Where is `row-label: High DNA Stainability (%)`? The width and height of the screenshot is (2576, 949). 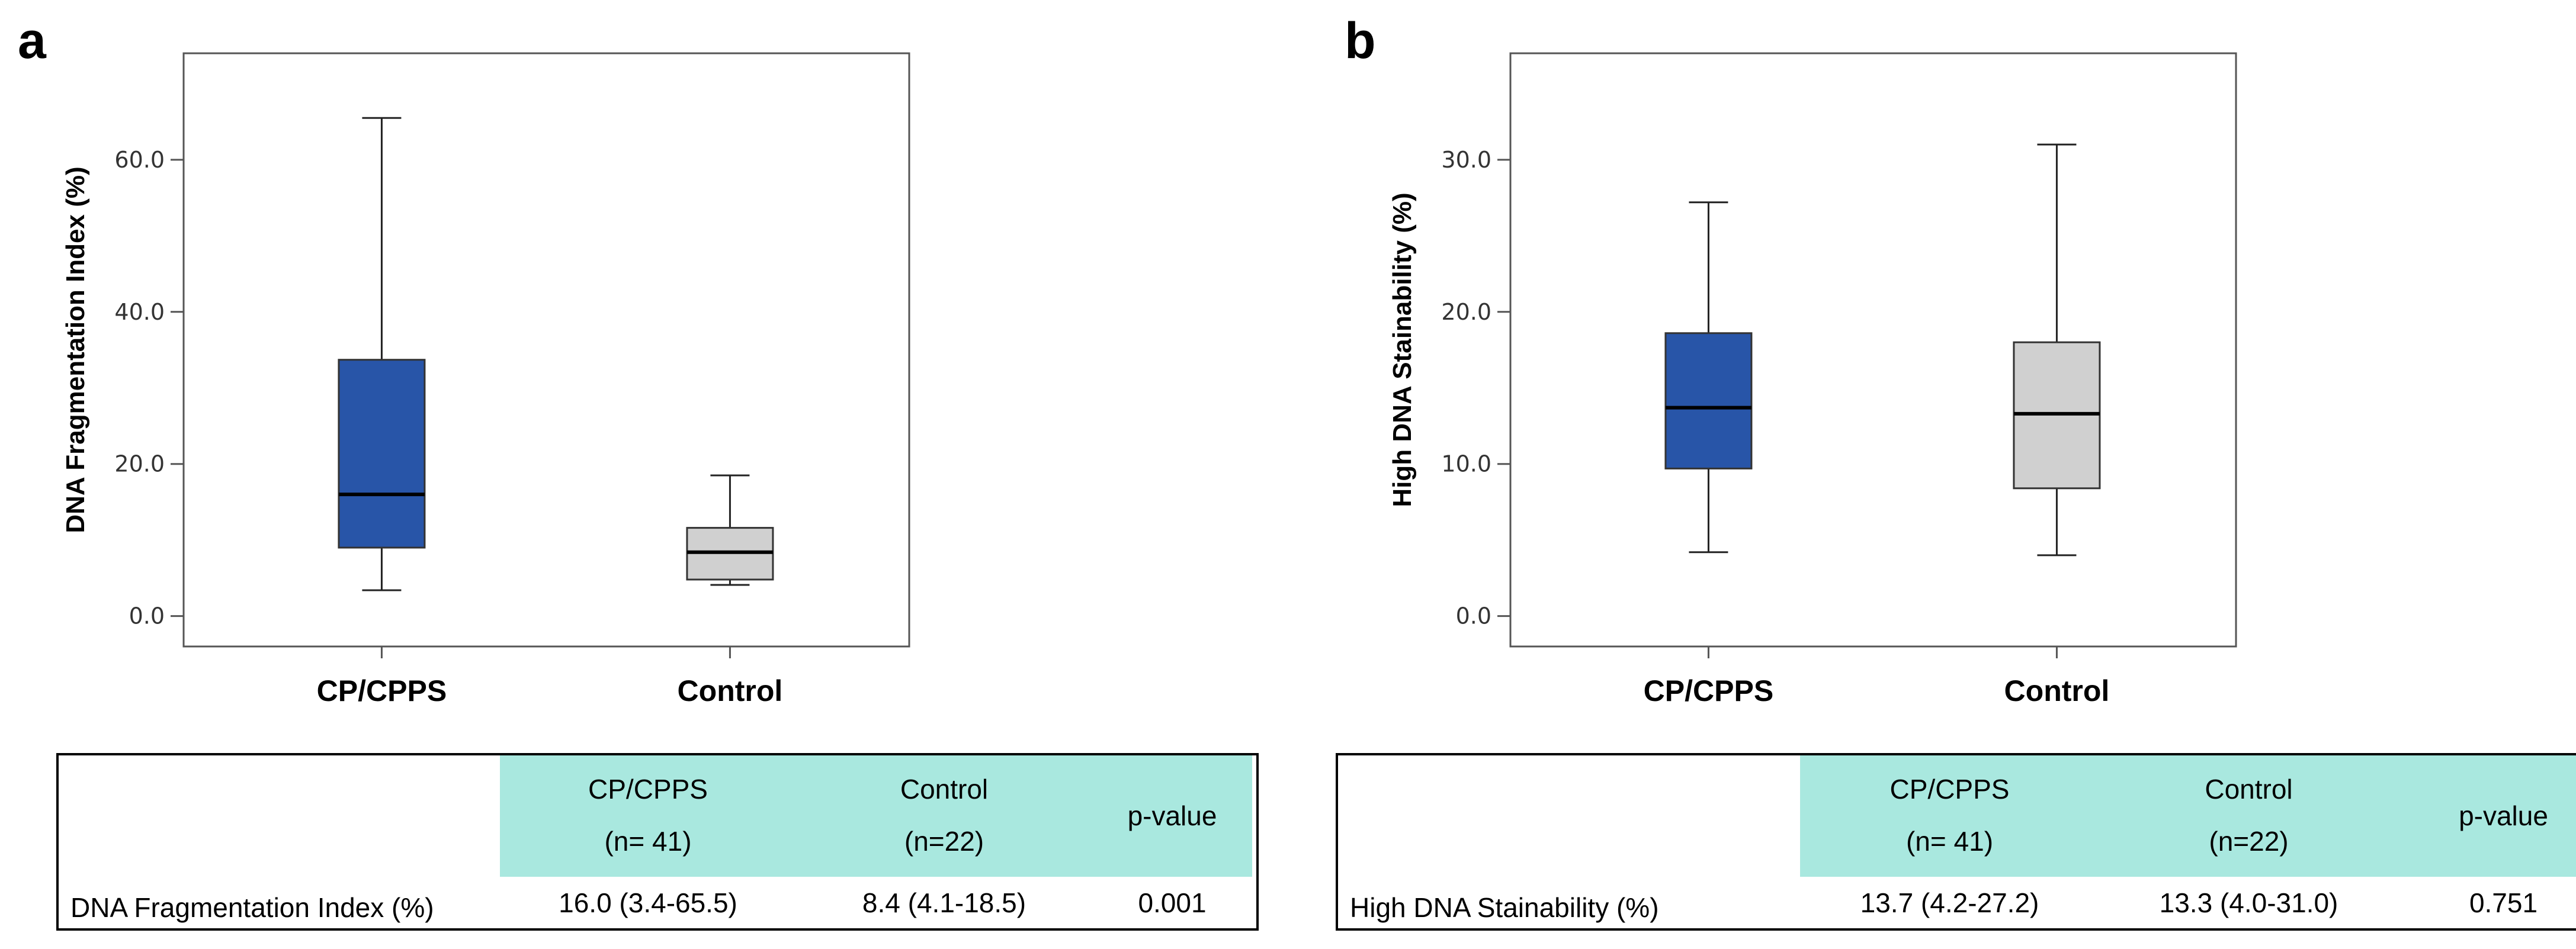 row-label: High DNA Stainability (%) is located at coordinates (1504, 907).